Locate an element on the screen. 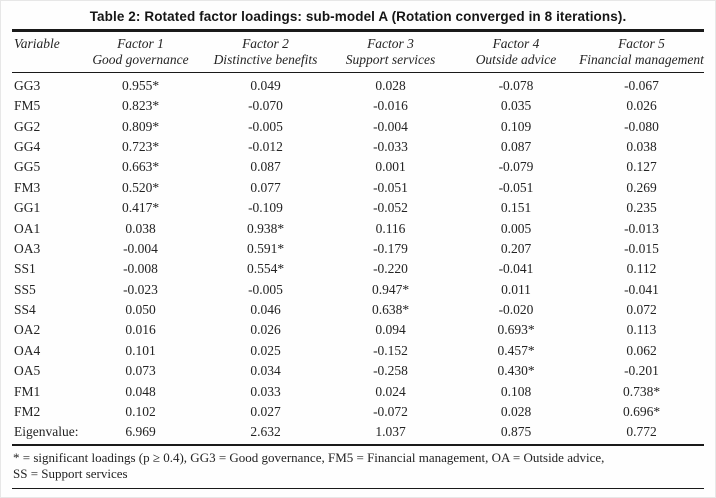 The image size is (716, 498). loading-value: 0.062 is located at coordinates (641, 350).